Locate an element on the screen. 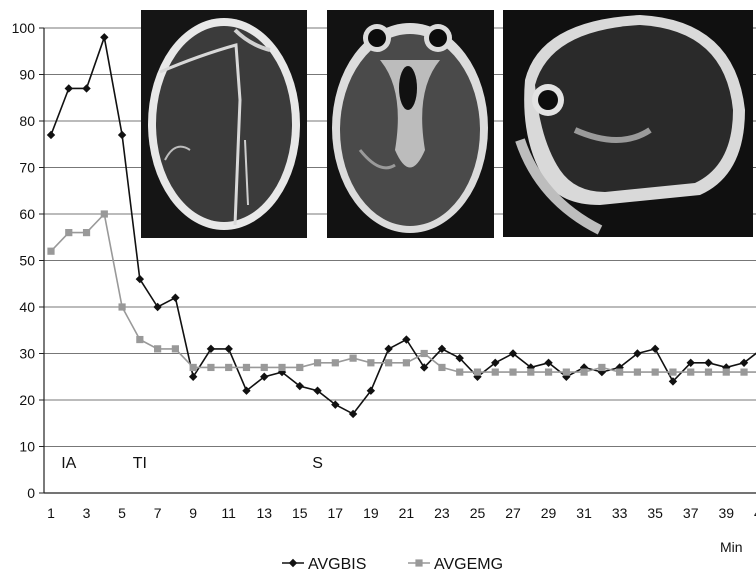 Image resolution: width=756 pixels, height=572 pixels. x-tick-label: 23 is located at coordinates (442, 513).